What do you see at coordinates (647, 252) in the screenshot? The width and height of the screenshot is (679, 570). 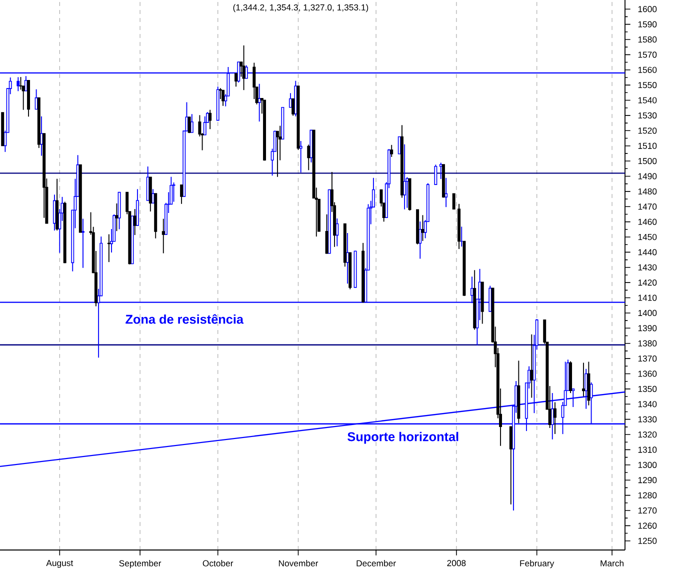 I see `y-tick-label: 1440` at bounding box center [647, 252].